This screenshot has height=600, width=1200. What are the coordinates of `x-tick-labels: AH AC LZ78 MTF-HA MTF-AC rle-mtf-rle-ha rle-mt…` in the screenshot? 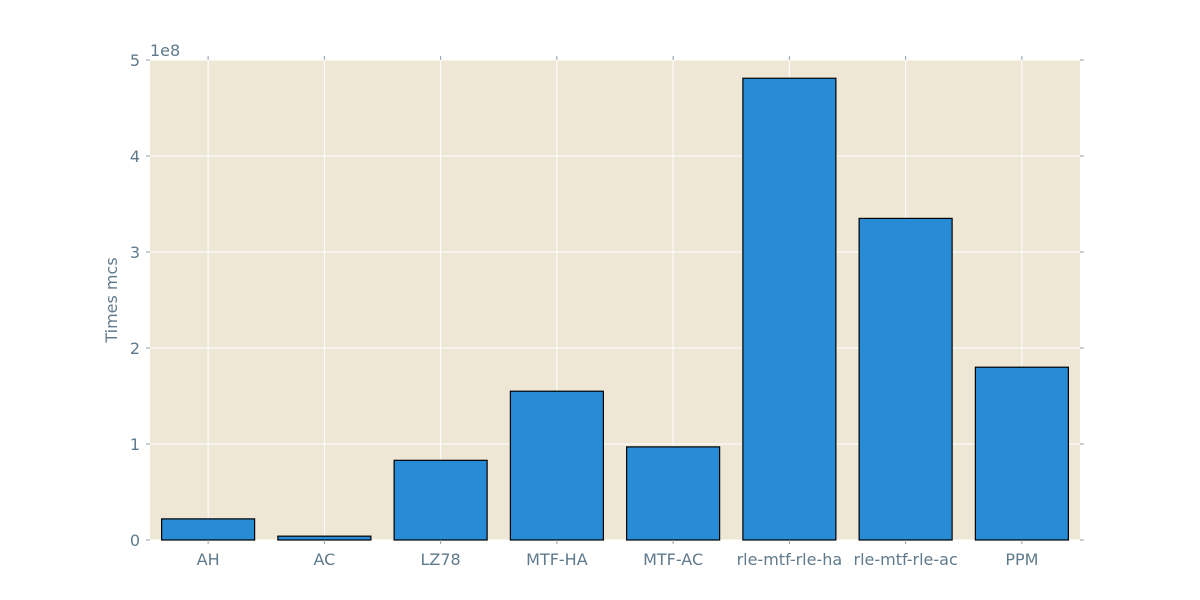 It's located at (618, 559).